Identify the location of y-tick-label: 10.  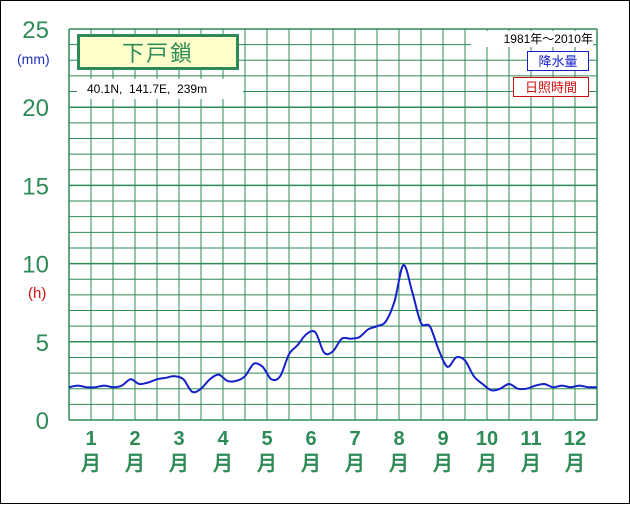
(35, 265).